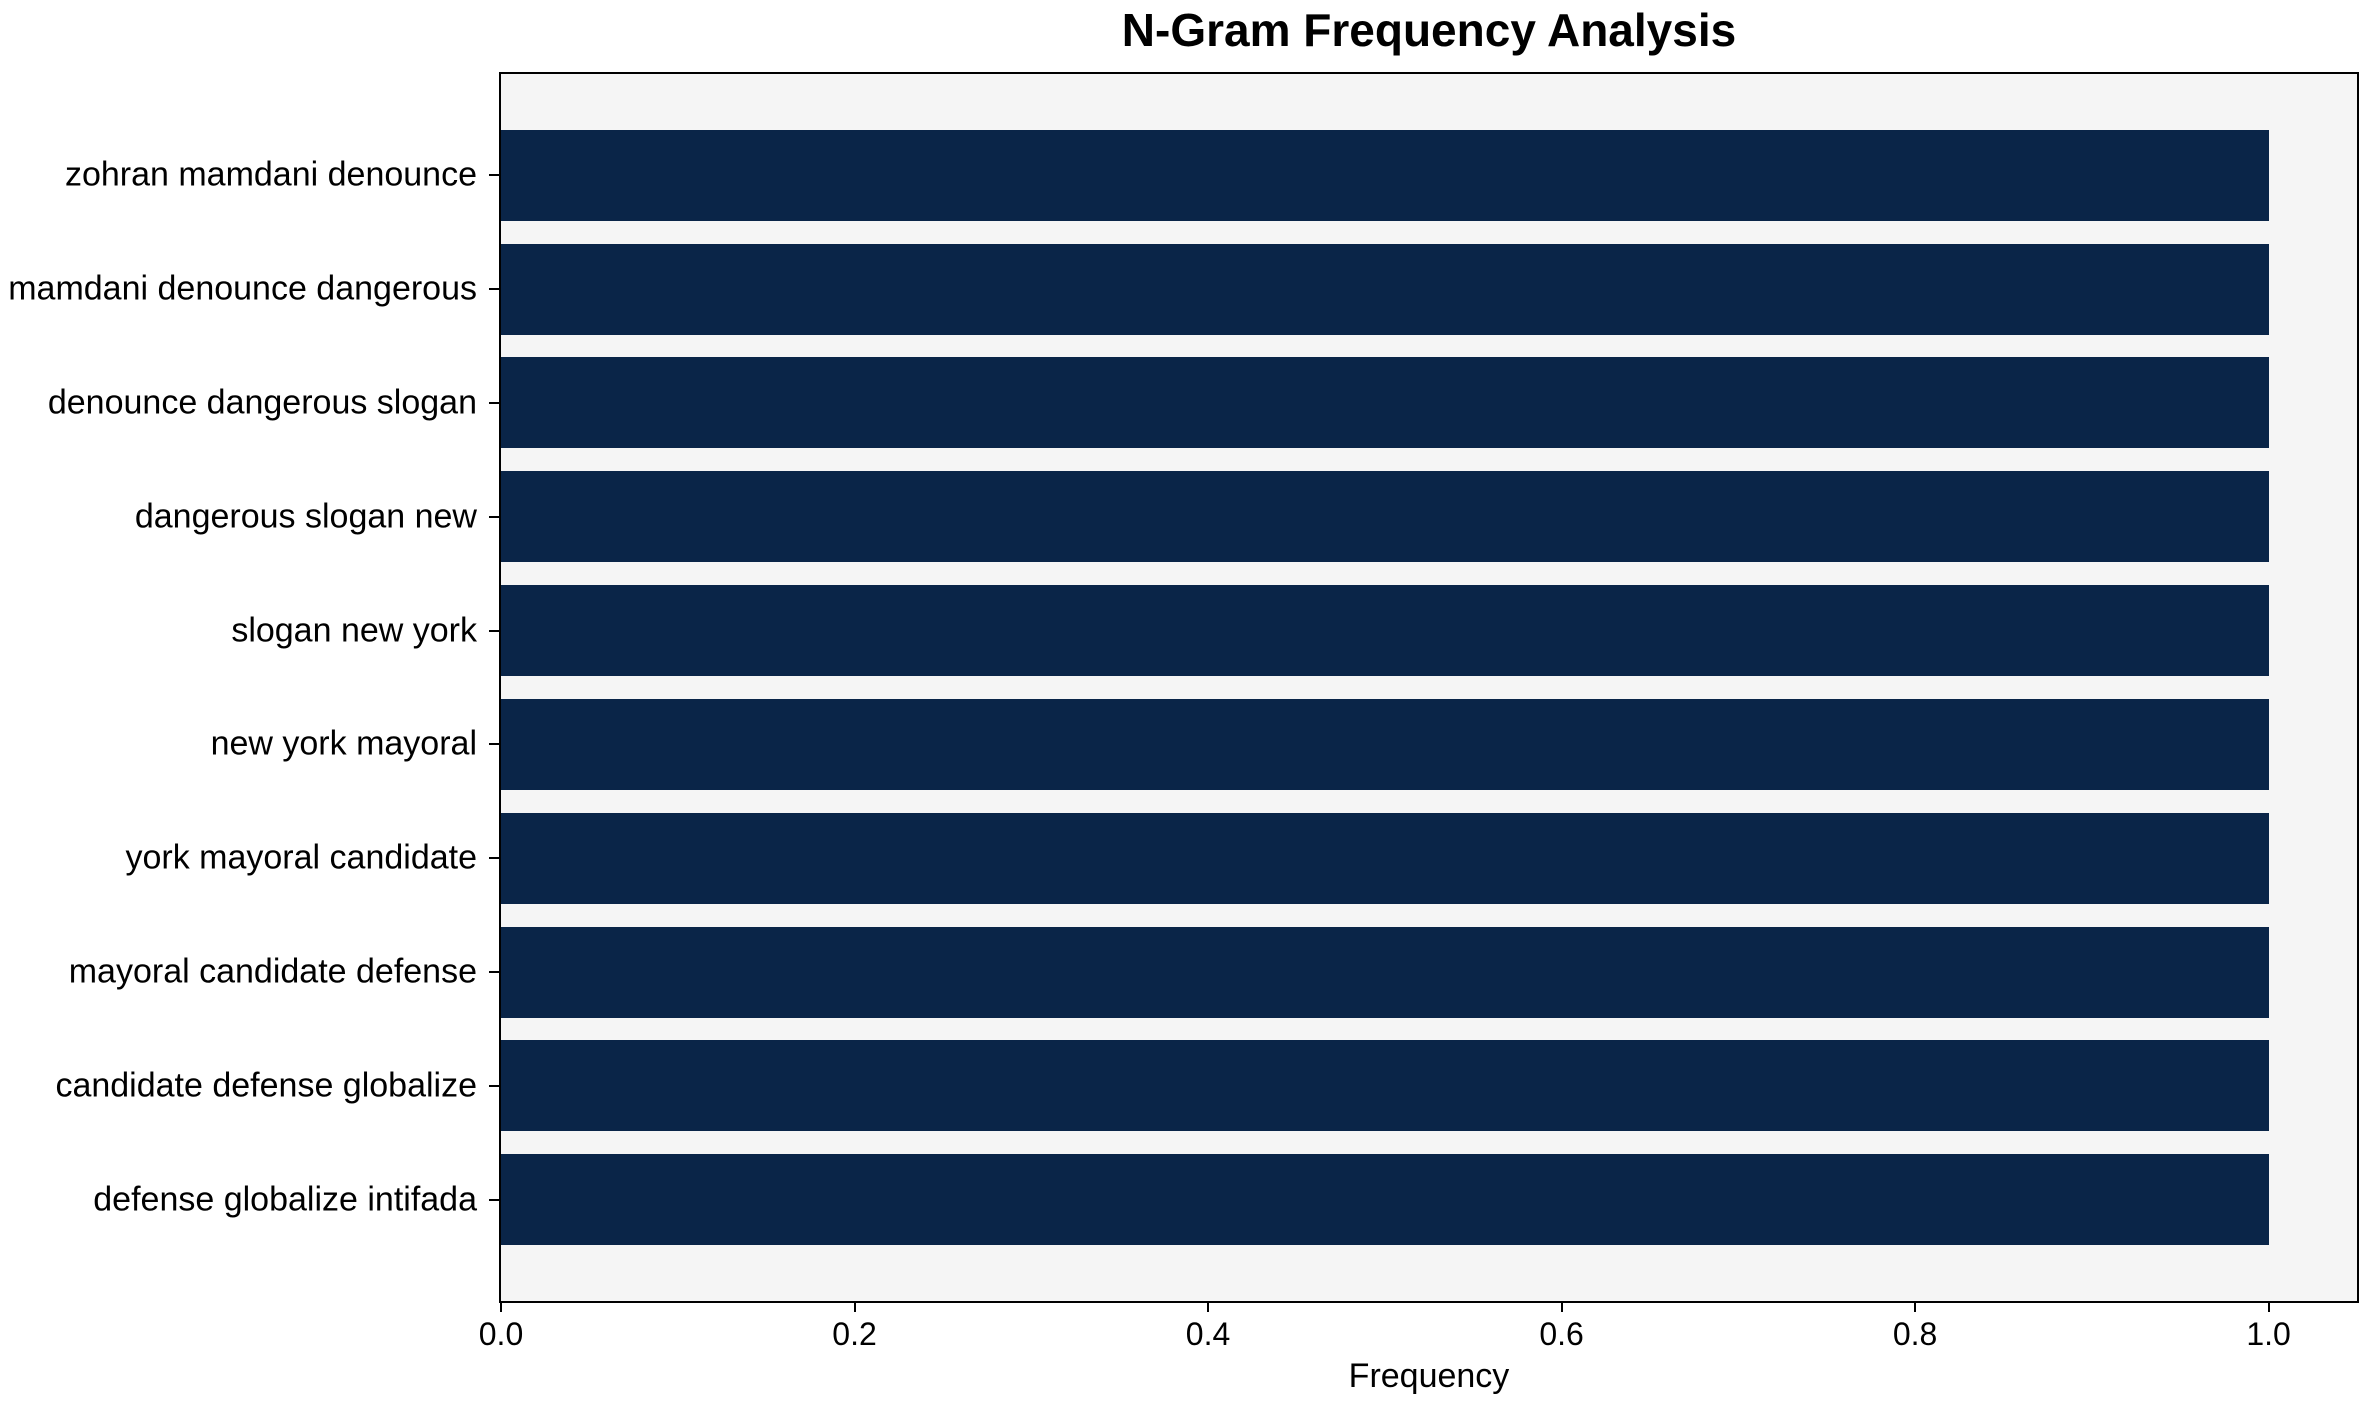  Describe the element at coordinates (305, 516) in the screenshot. I see `y-tick-label: dangerous slogan new` at that location.